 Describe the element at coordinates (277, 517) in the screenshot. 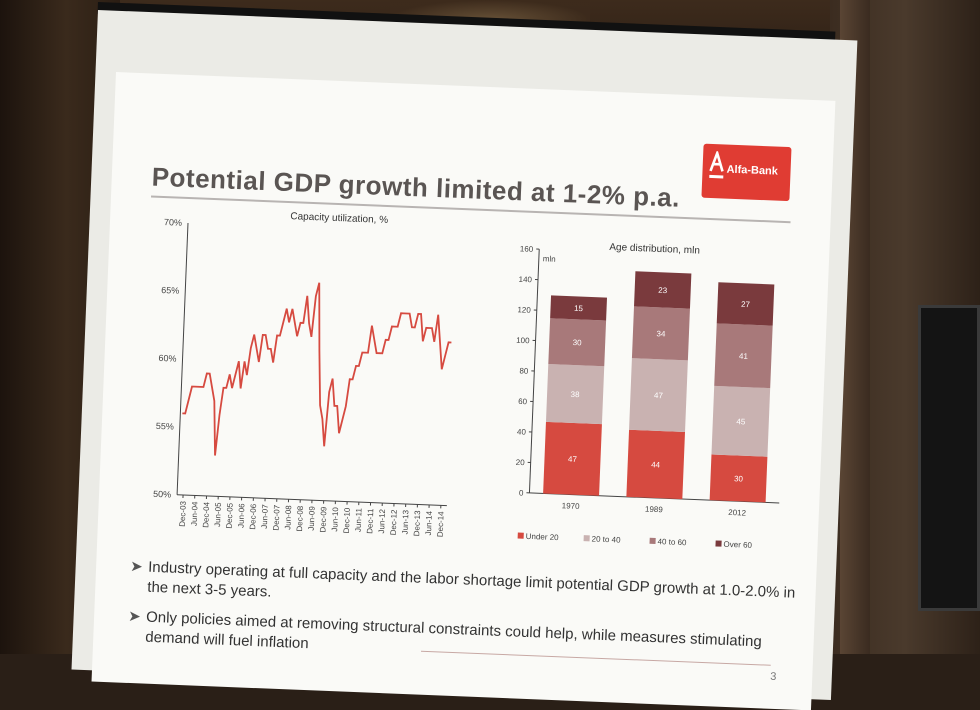

I see `x-tick-label: Dec-07` at that location.